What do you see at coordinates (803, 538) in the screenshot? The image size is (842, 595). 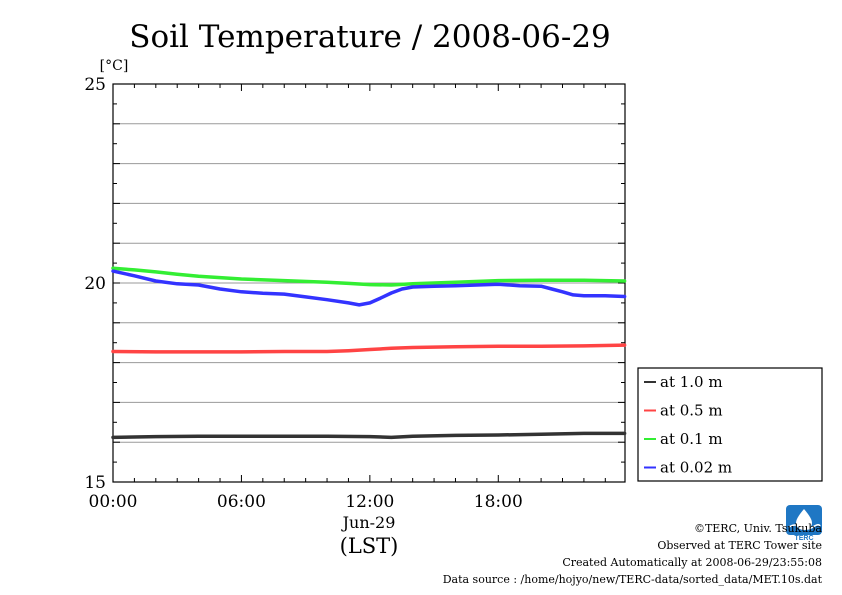 I see `logo-text: TERC` at bounding box center [803, 538].